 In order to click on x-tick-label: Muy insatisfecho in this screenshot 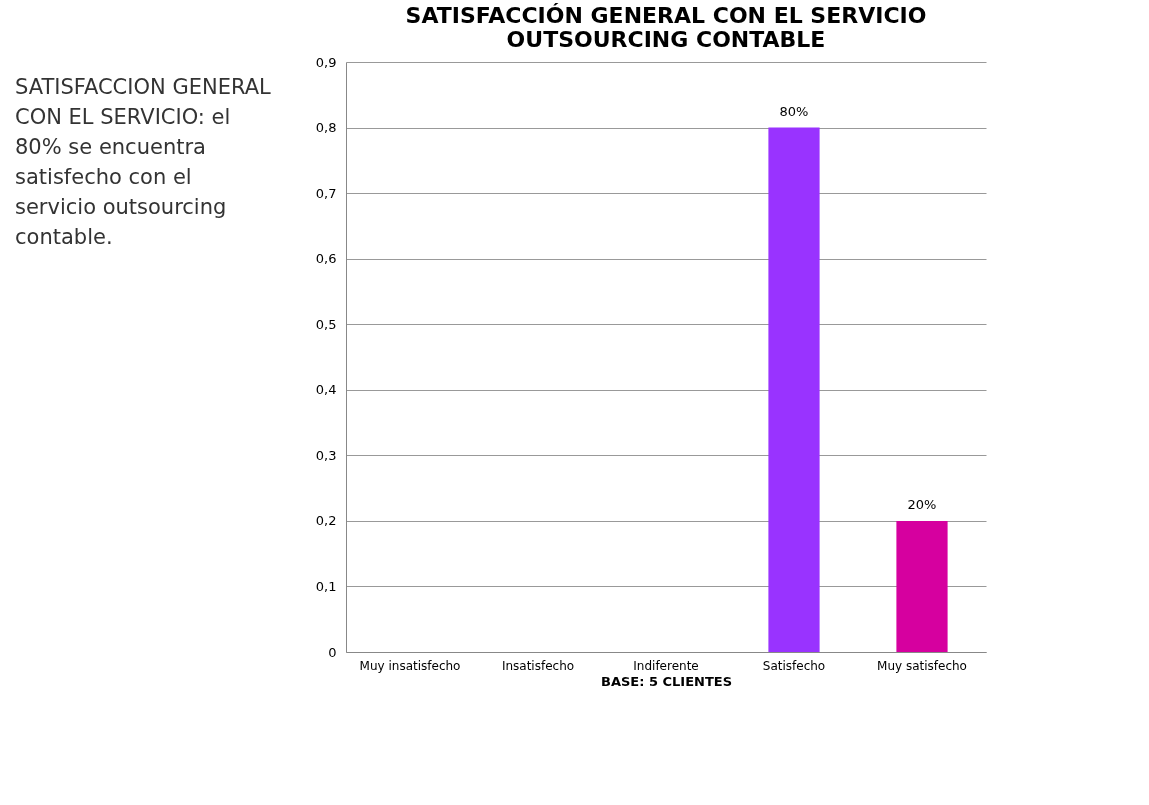, I will do `click(410, 665)`.